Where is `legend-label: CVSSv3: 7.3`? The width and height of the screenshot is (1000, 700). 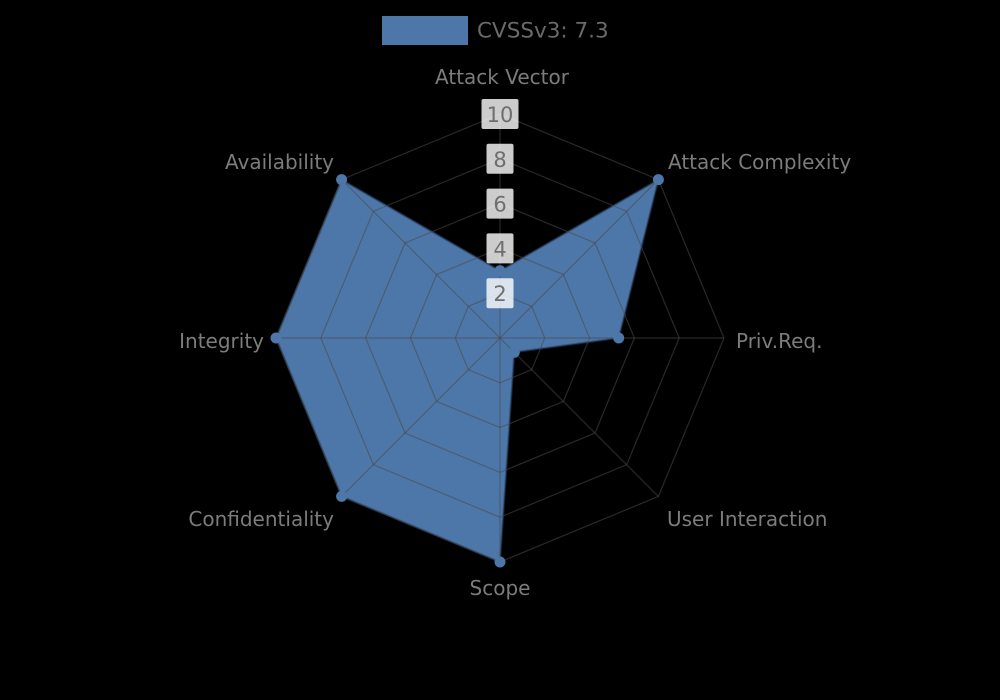
legend-label: CVSSv3: 7.3 is located at coordinates (543, 31).